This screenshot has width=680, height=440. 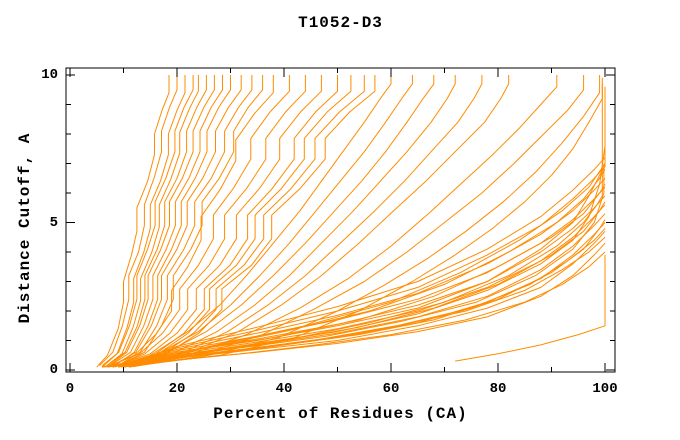 What do you see at coordinates (53, 222) in the screenshot?
I see `y-tick-label: 5` at bounding box center [53, 222].